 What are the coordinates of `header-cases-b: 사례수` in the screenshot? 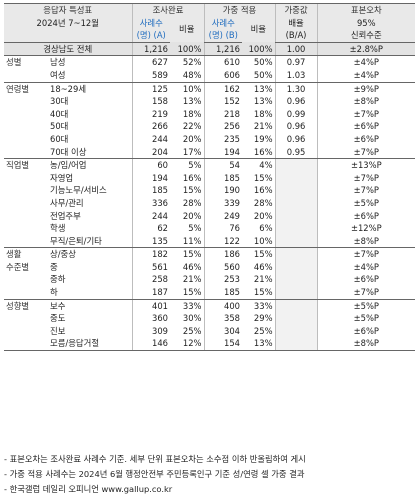 It's located at (223, 23).